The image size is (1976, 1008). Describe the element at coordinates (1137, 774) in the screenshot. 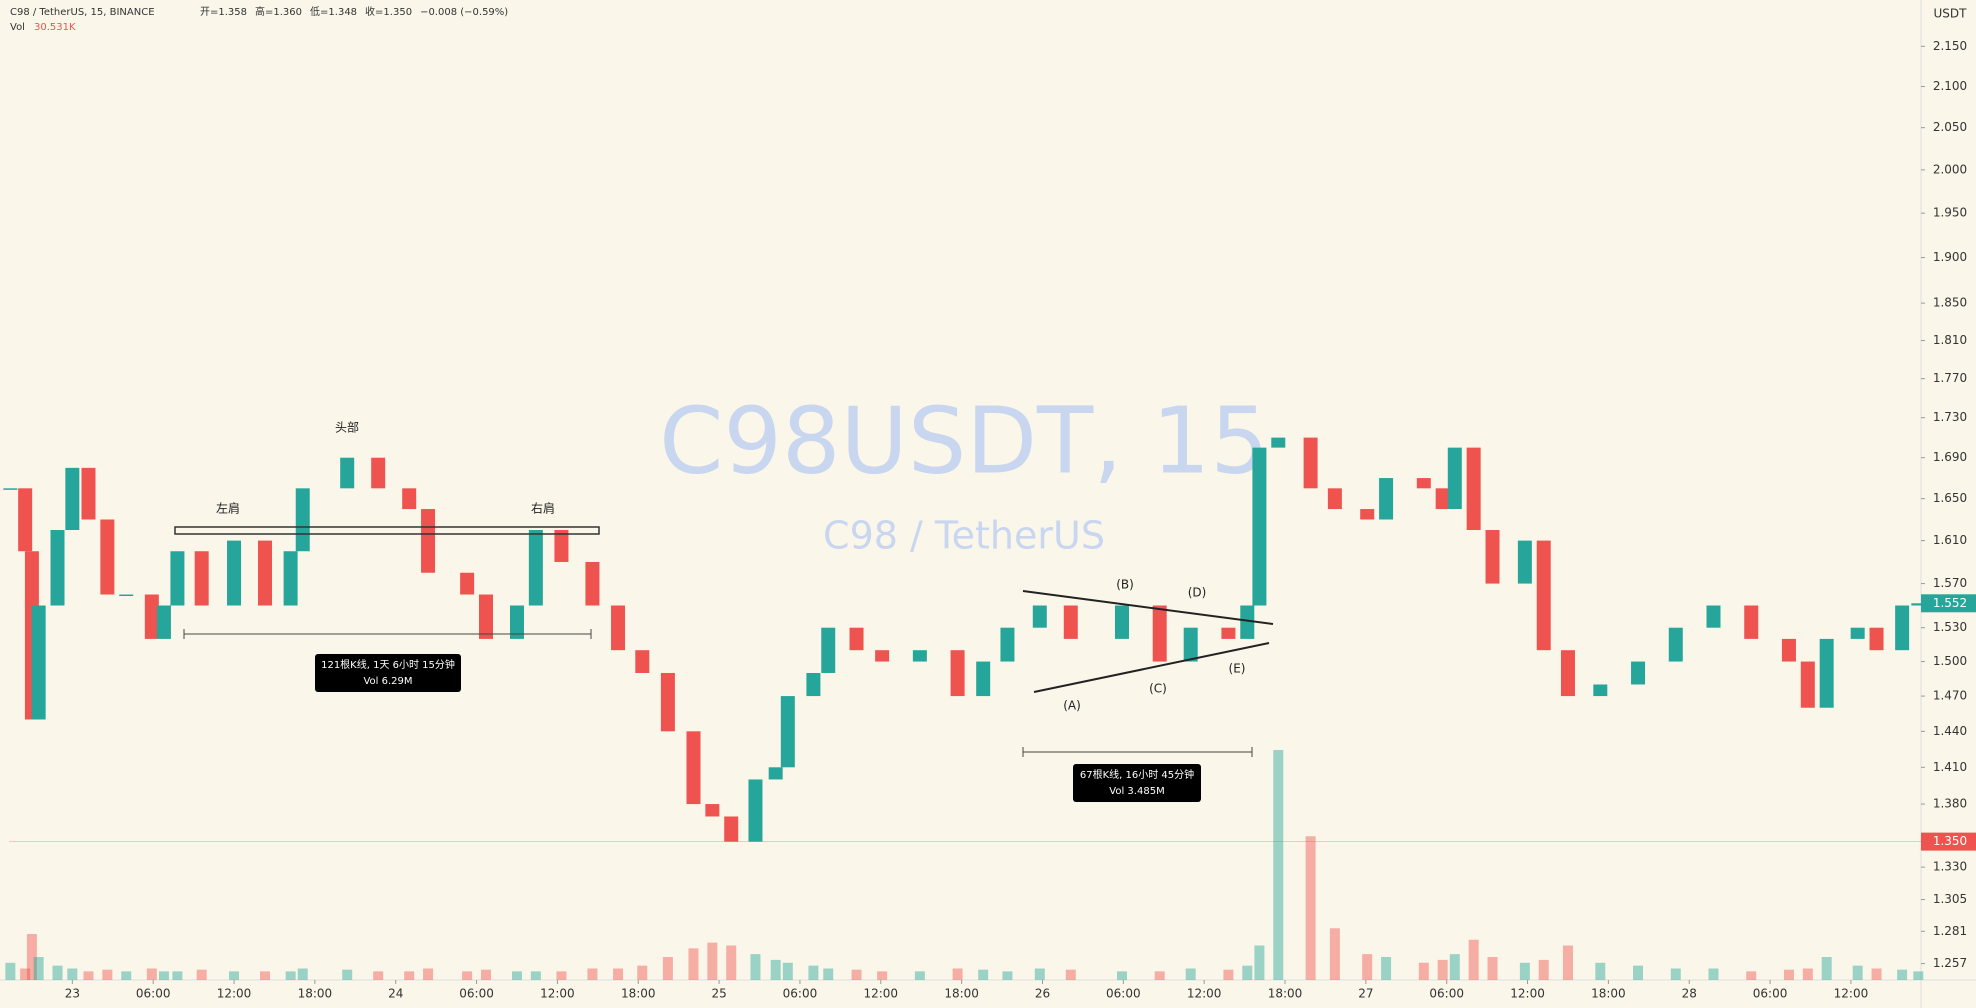

I see `measure-text: 67根K线, 16小时 45分钟` at that location.